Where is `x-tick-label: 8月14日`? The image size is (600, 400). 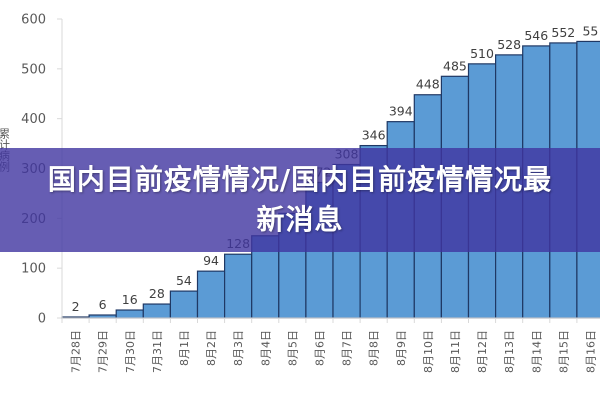 x-tick-label: 8月14日 is located at coordinates (536, 351).